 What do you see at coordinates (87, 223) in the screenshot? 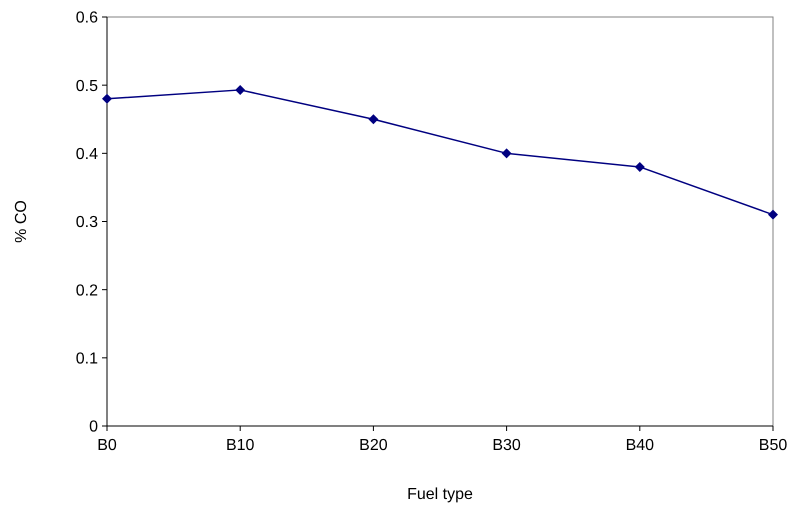
I see `y-tick-label: 0.3` at bounding box center [87, 223].